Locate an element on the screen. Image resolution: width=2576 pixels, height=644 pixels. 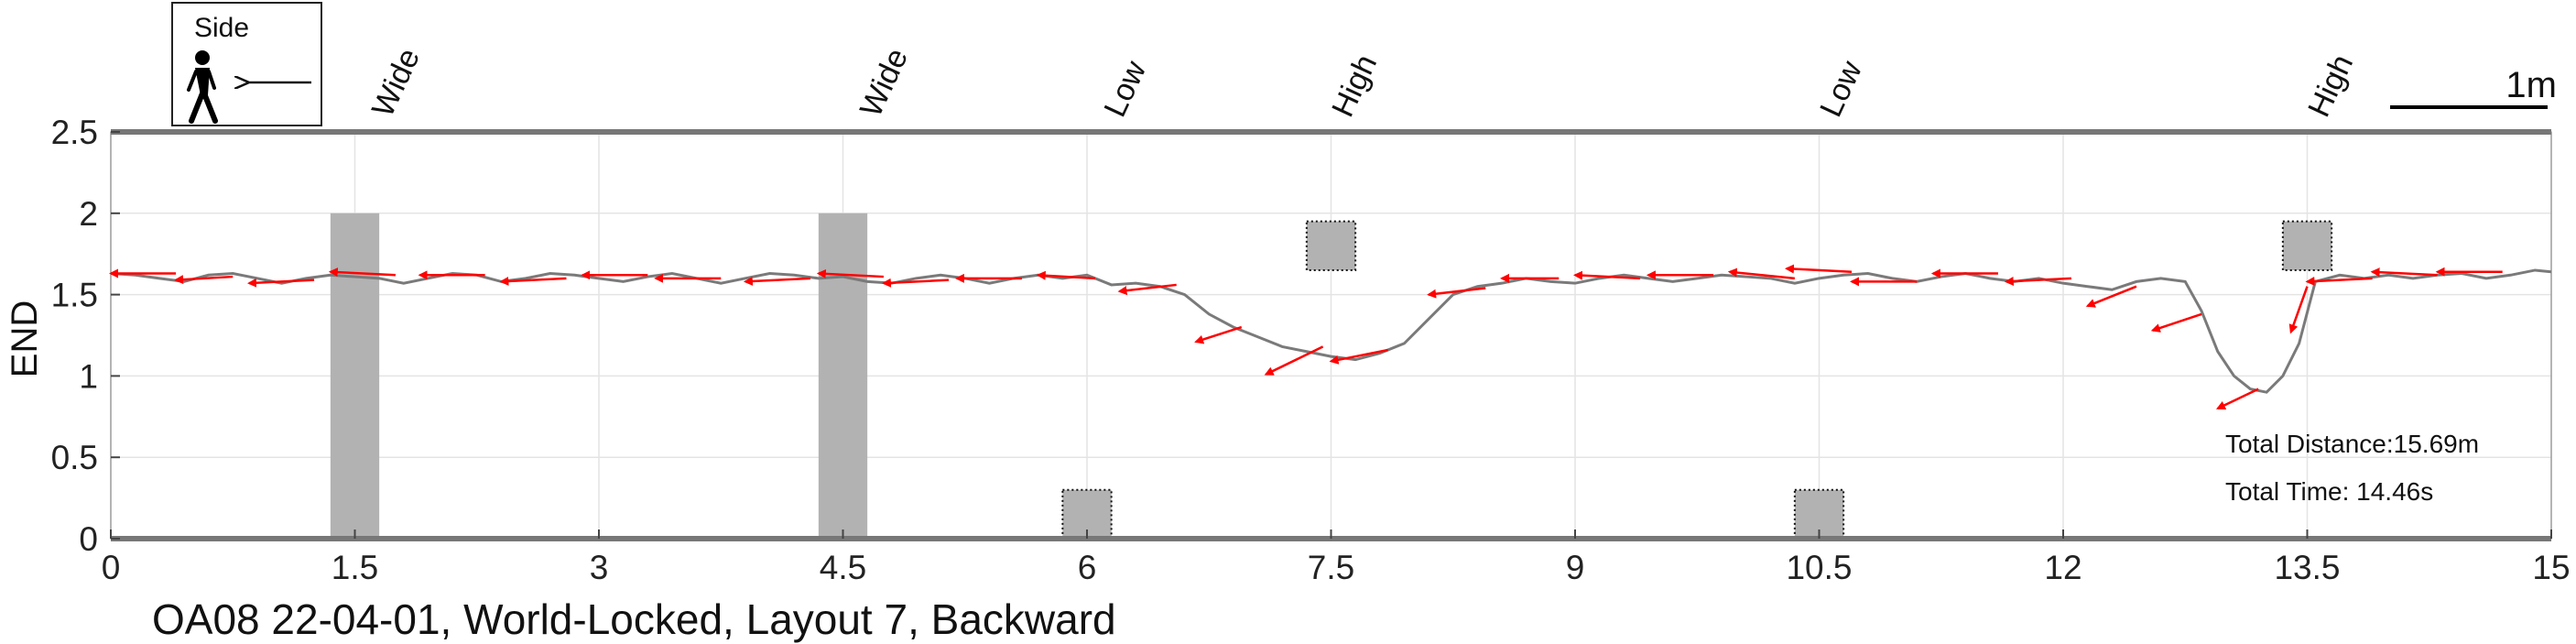
y-tick-label: 2.5 is located at coordinates (74, 133).